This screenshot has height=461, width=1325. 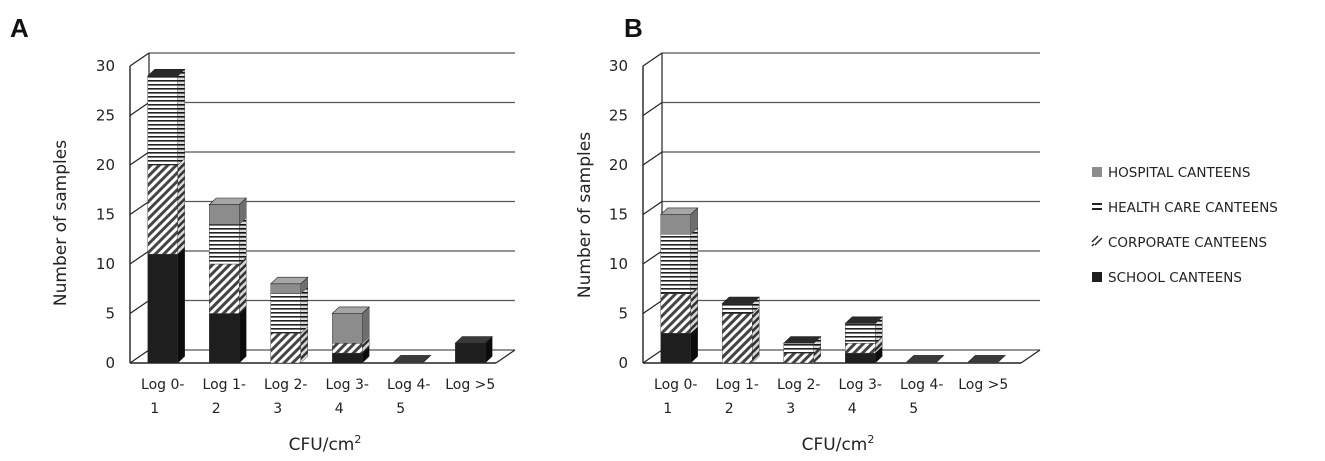 What do you see at coordinates (921, 385) in the screenshot?
I see `x-tick-label: Log 4-` at bounding box center [921, 385].